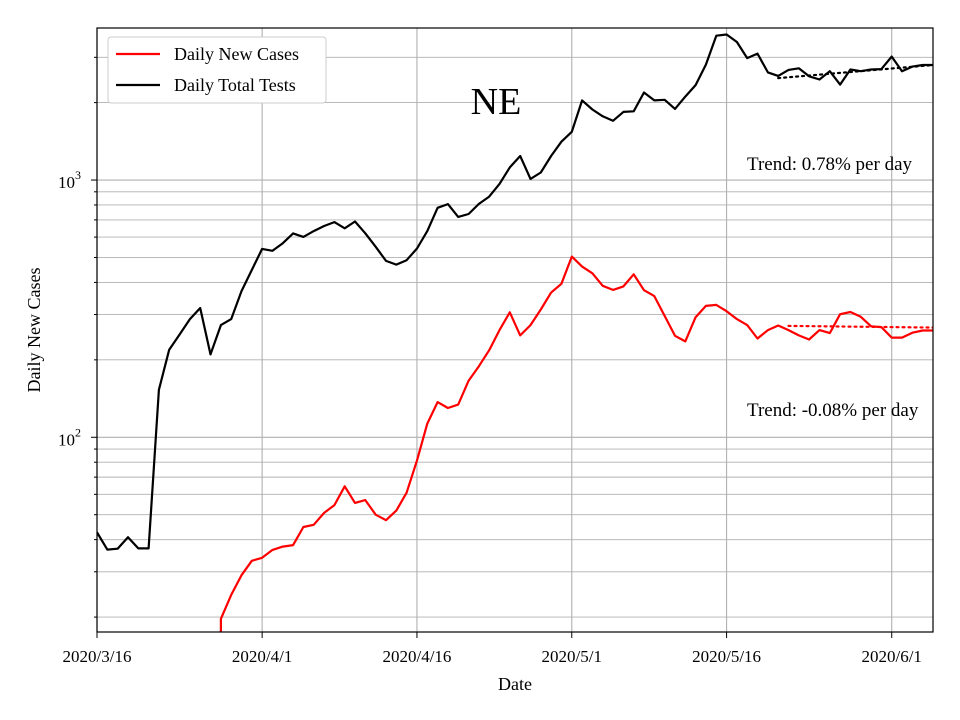 This screenshot has width=960, height=720. Describe the element at coordinates (833, 410) in the screenshot. I see `annotation-cases-trend: Trend: -0.08% per day` at that location.